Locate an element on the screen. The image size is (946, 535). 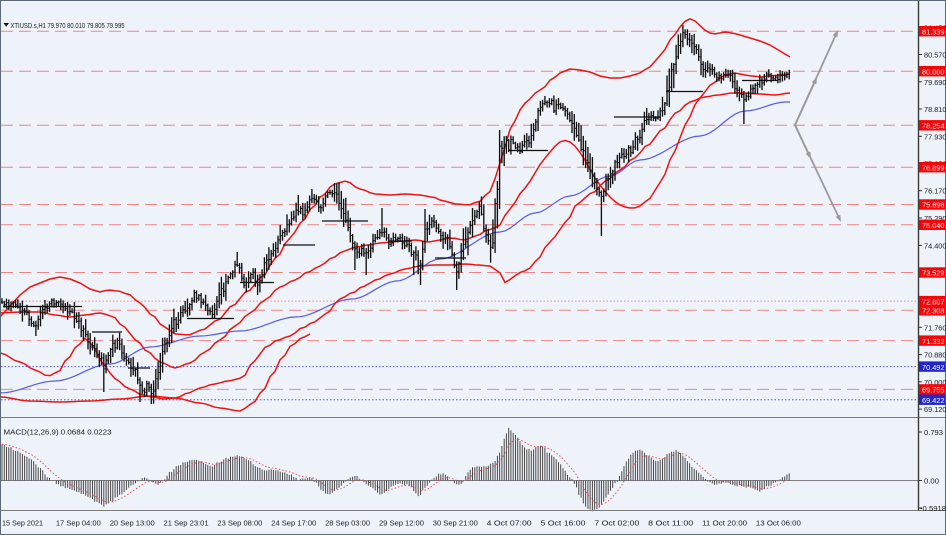
svg-text: 30 Sep 21:00 is located at coordinates (455, 523).